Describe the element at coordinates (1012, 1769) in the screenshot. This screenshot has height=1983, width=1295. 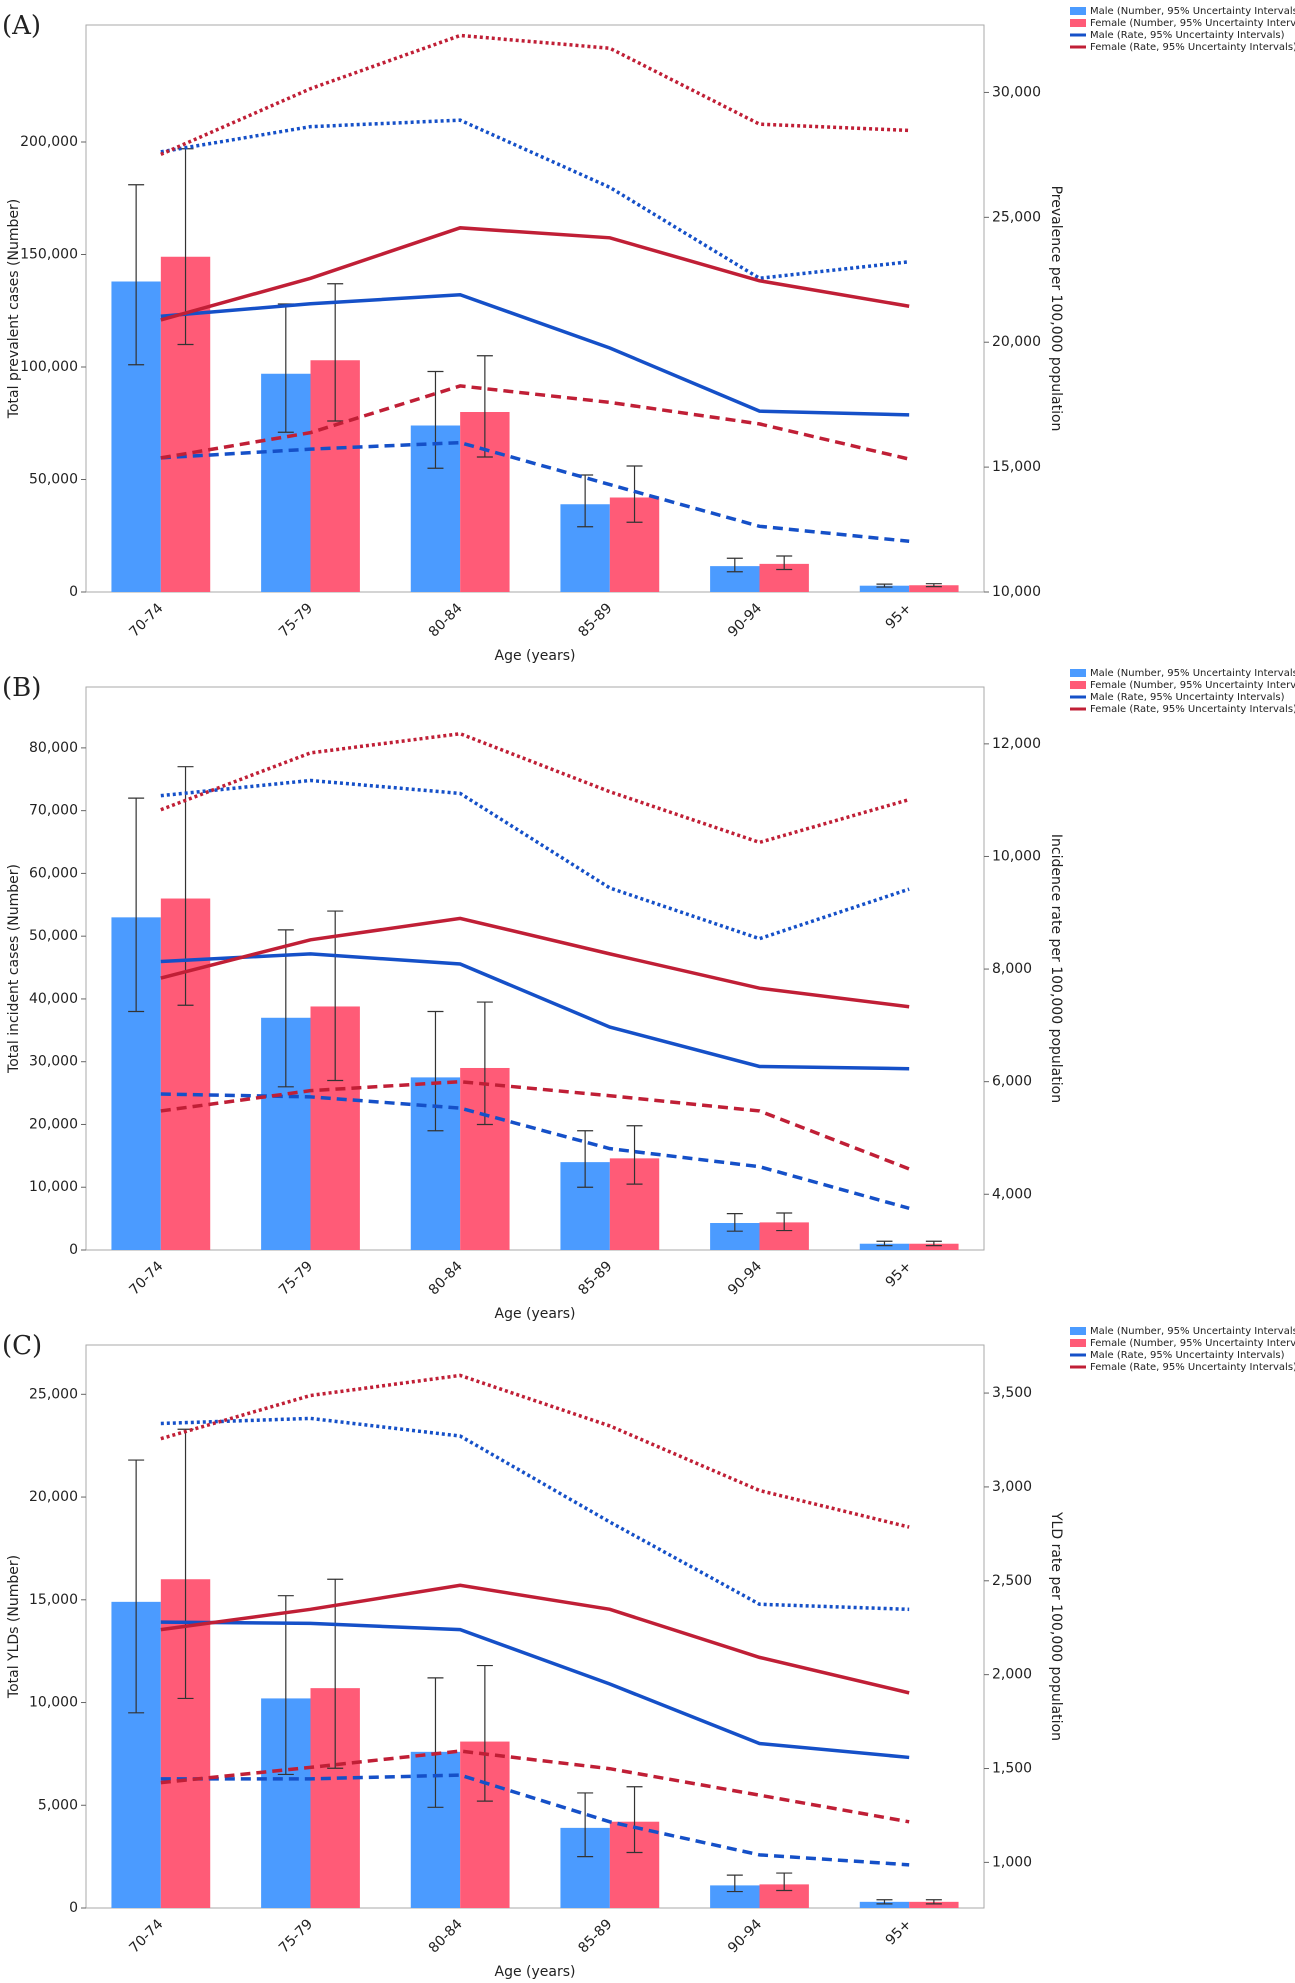
I see `y2-tick-label: 1,500` at that location.